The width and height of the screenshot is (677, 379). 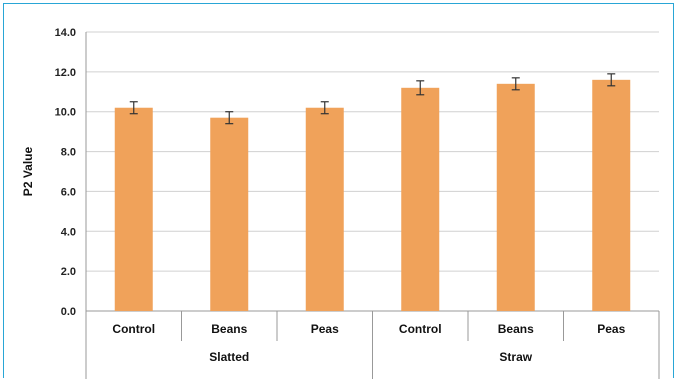 I want to click on error-bars, so click(x=372, y=99).